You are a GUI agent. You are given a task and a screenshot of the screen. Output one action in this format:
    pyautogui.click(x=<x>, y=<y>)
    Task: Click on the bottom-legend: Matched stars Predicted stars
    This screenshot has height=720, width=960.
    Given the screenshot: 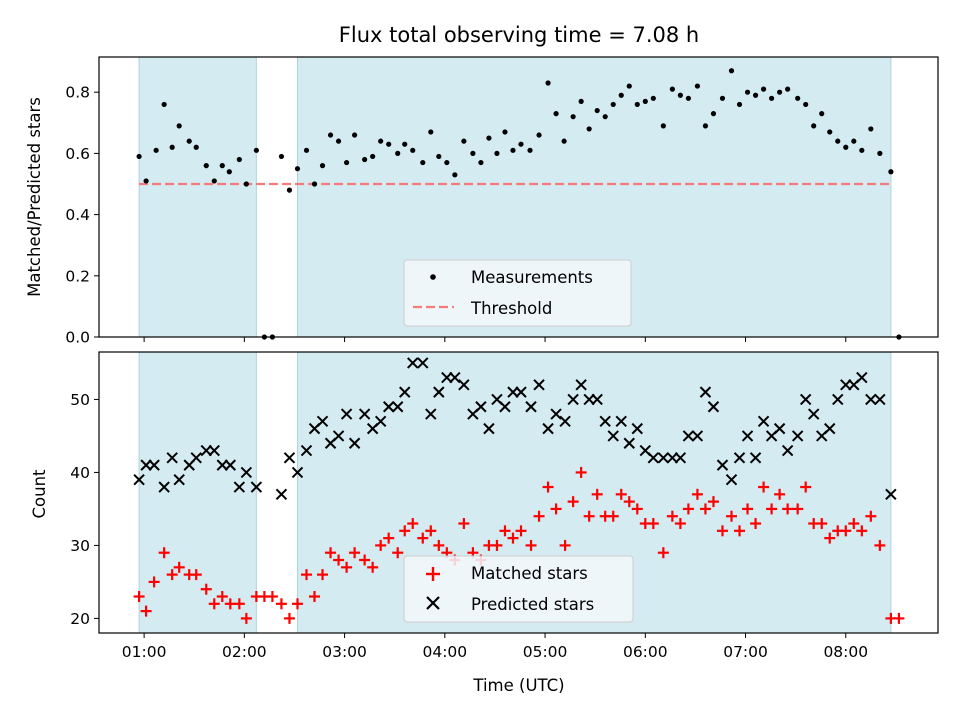 What is the action you would take?
    pyautogui.click(x=518, y=589)
    